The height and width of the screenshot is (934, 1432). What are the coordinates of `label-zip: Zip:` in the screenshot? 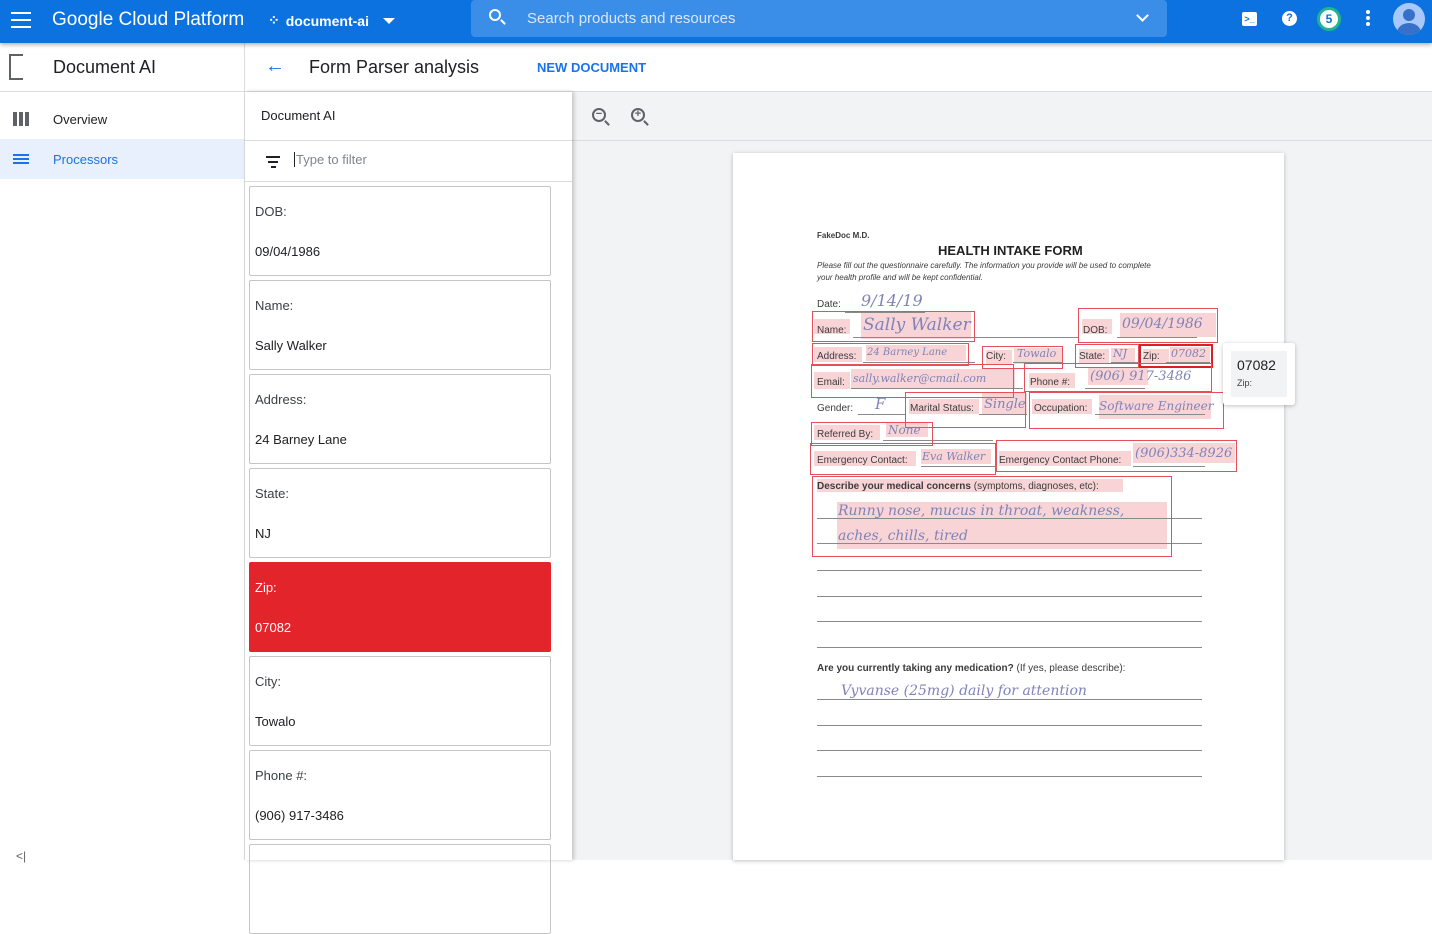 It's located at (1151, 356).